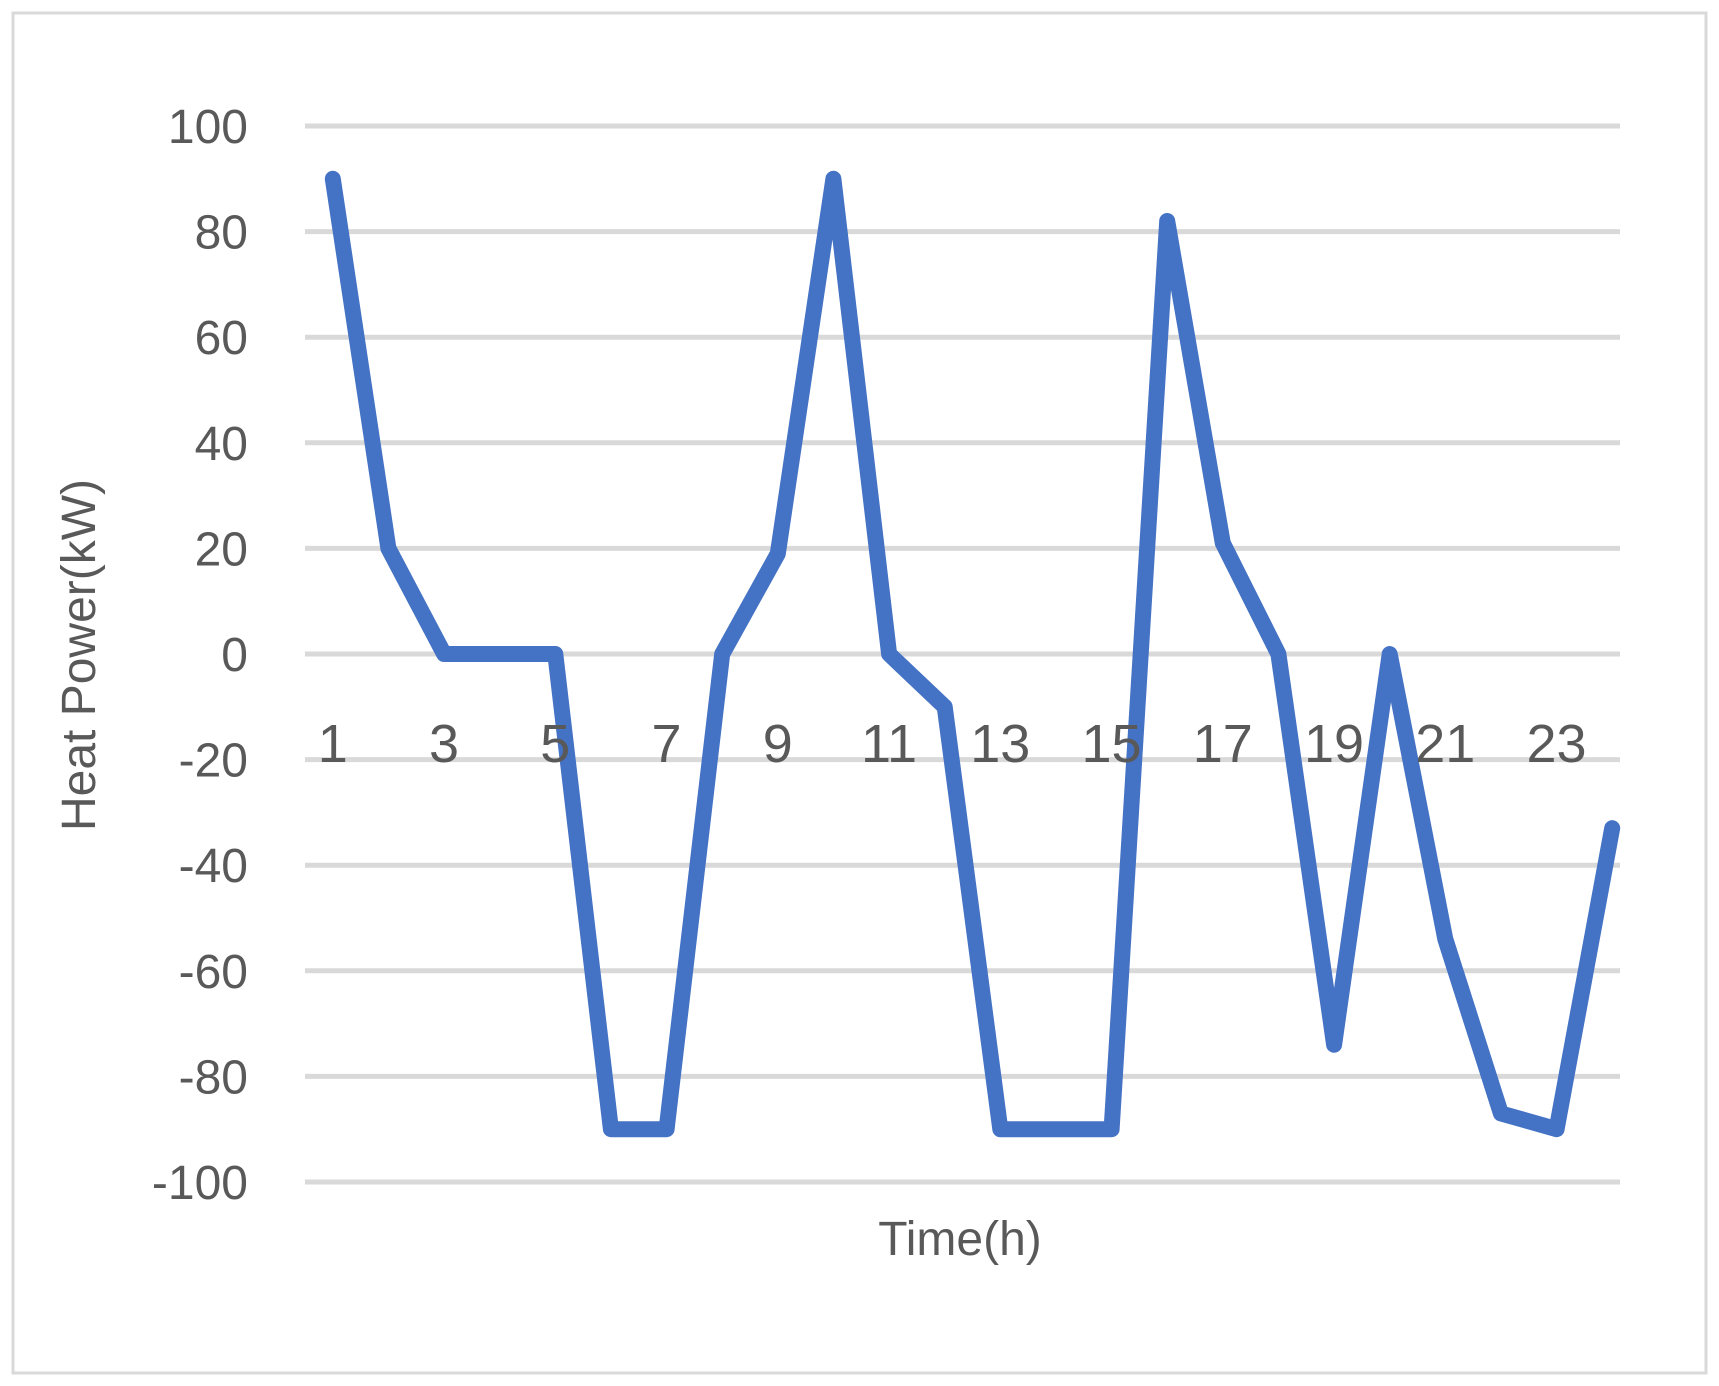  What do you see at coordinates (1112, 744) in the screenshot?
I see `x-tick-label: 15` at bounding box center [1112, 744].